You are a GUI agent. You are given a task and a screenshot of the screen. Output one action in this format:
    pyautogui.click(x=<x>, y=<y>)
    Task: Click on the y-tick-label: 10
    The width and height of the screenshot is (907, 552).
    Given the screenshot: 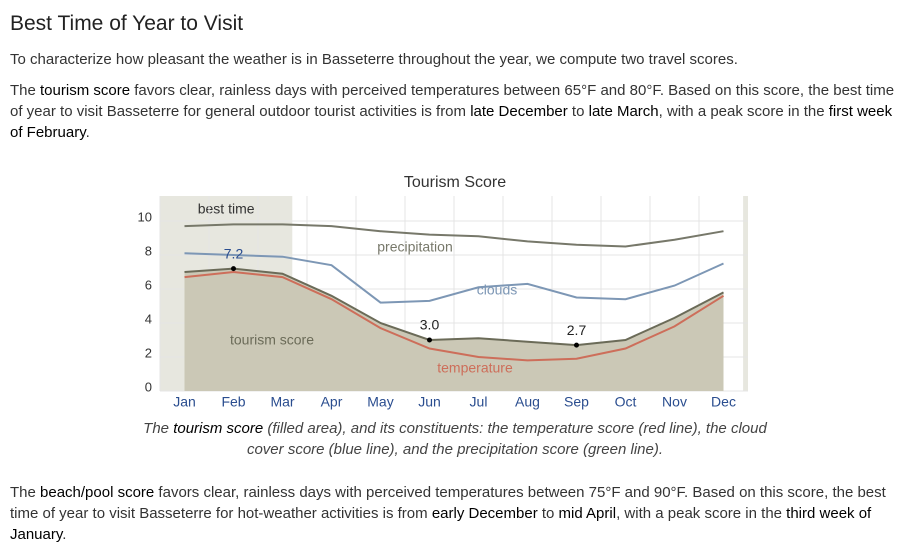 What is the action you would take?
    pyautogui.click(x=145, y=216)
    